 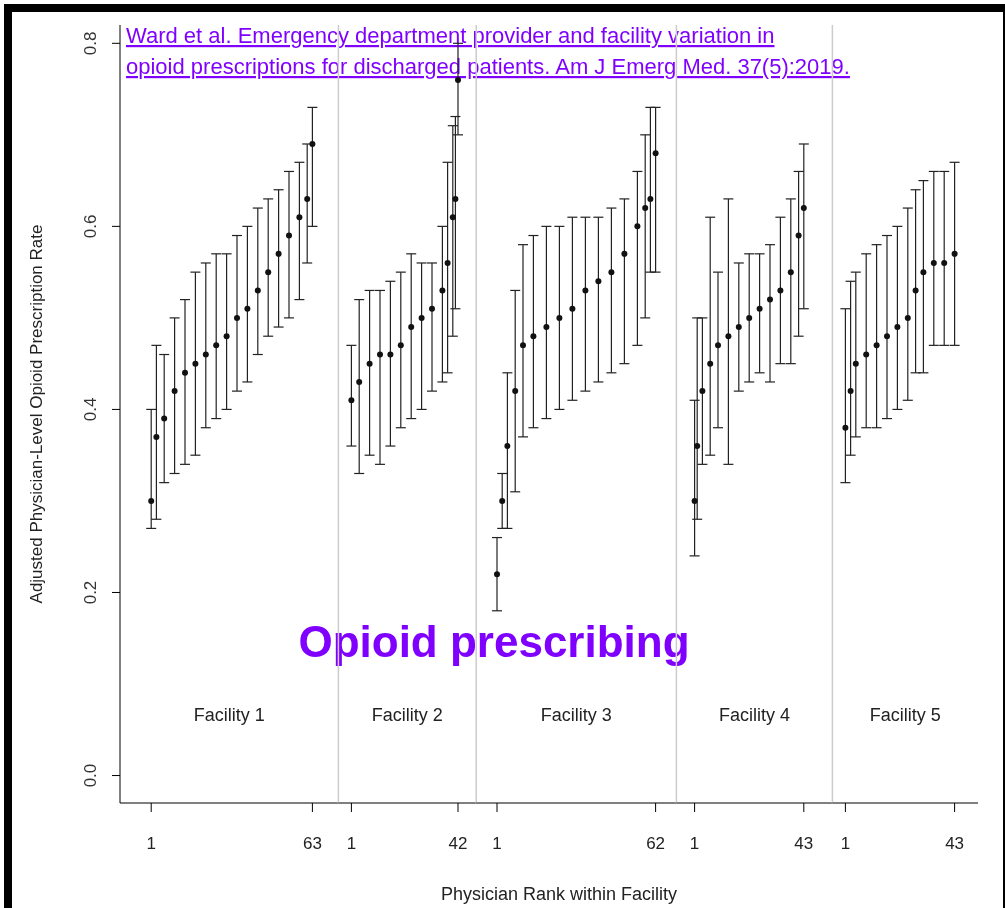 What do you see at coordinates (90, 592) in the screenshot?
I see `y-tick-label: 0.2` at bounding box center [90, 592].